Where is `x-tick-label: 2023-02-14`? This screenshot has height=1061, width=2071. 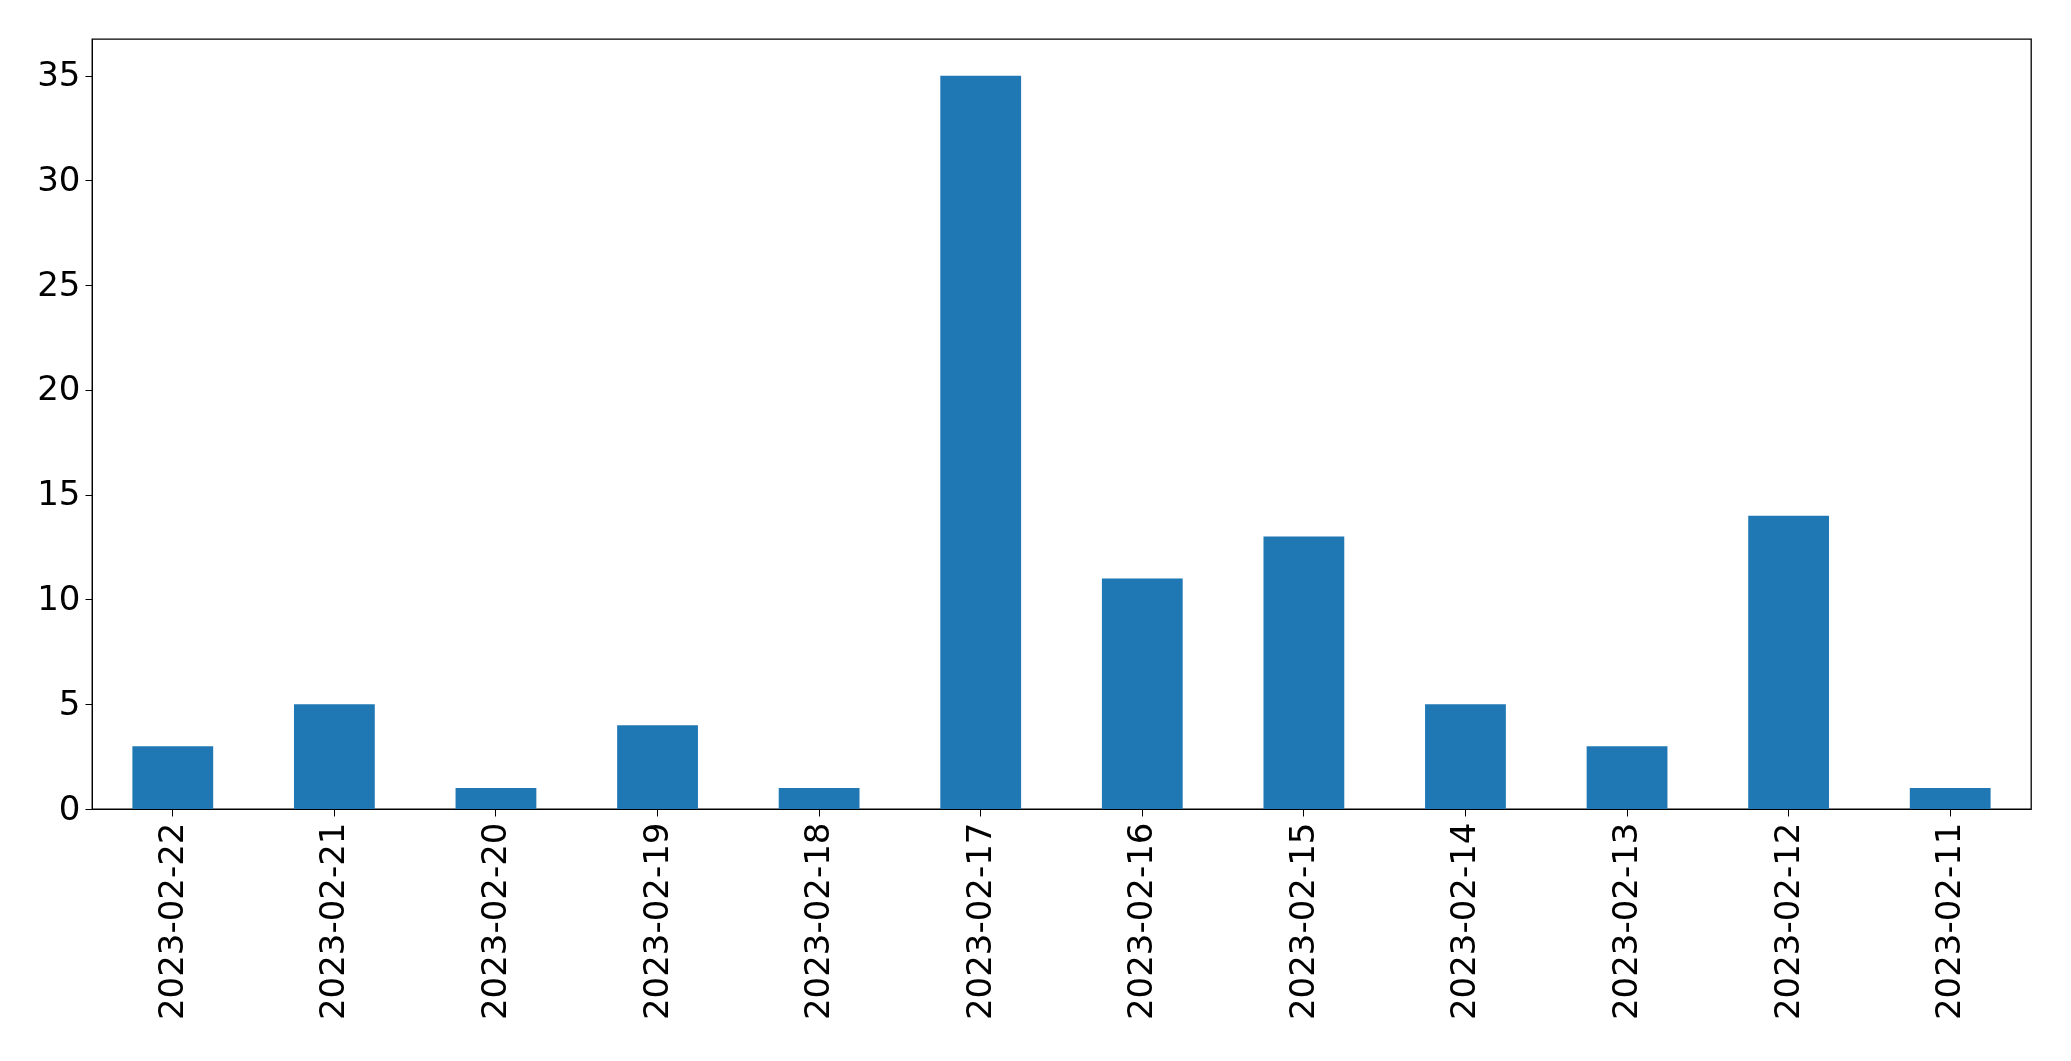 x-tick-label: 2023-02-14 is located at coordinates (1463, 921).